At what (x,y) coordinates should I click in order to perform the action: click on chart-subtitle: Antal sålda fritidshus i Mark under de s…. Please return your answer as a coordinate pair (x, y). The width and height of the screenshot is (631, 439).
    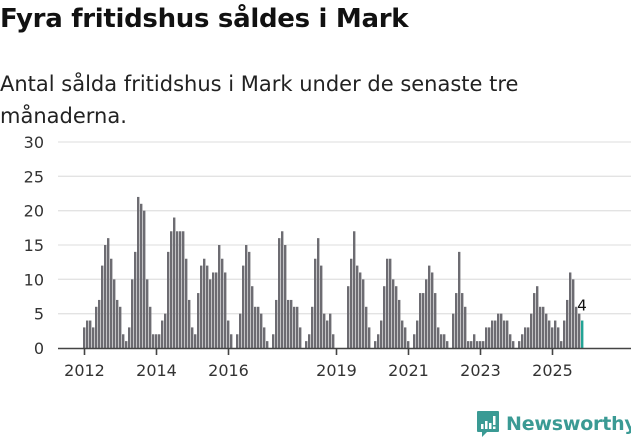
    Looking at the image, I should click on (259, 100).